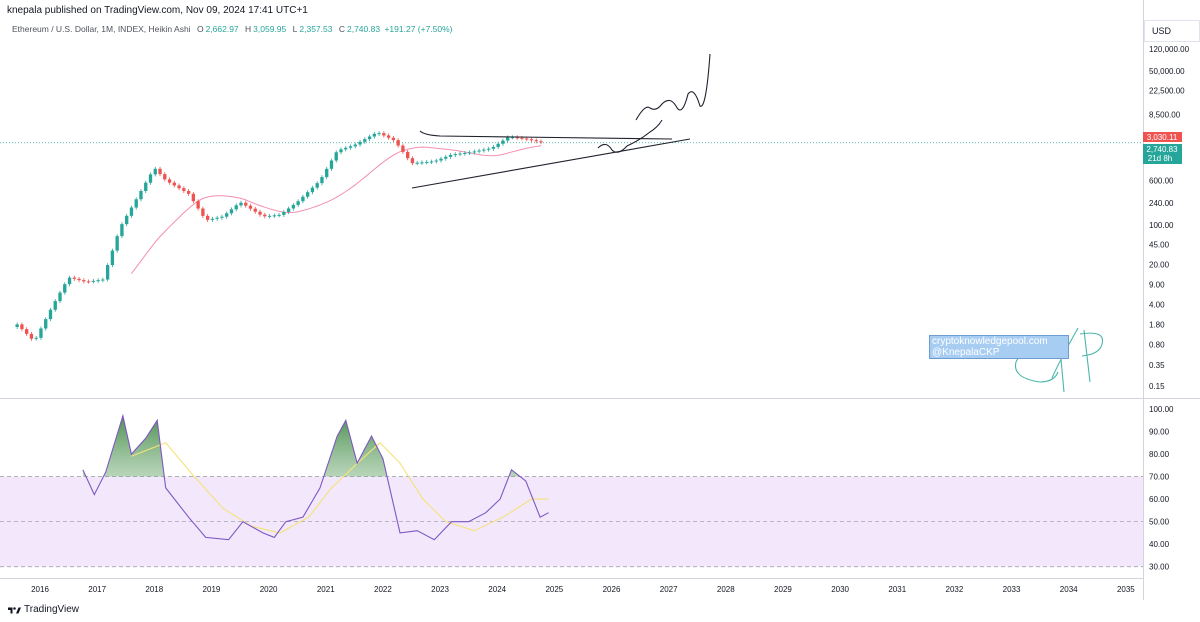  What do you see at coordinates (561, 121) in the screenshot?
I see `drawings` at bounding box center [561, 121].